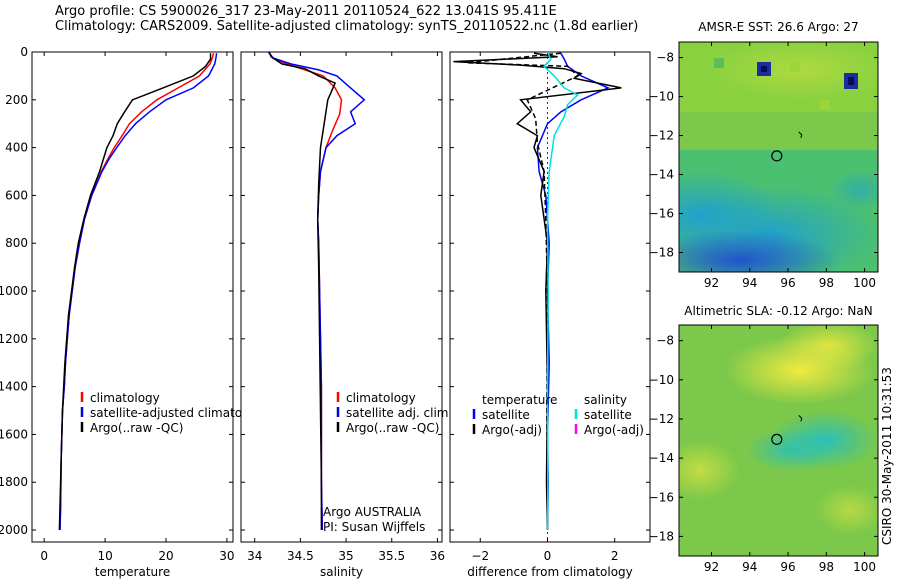 The image size is (900, 580). What do you see at coordinates (480, 556) in the screenshot?
I see `x-tick-label: −2` at bounding box center [480, 556].